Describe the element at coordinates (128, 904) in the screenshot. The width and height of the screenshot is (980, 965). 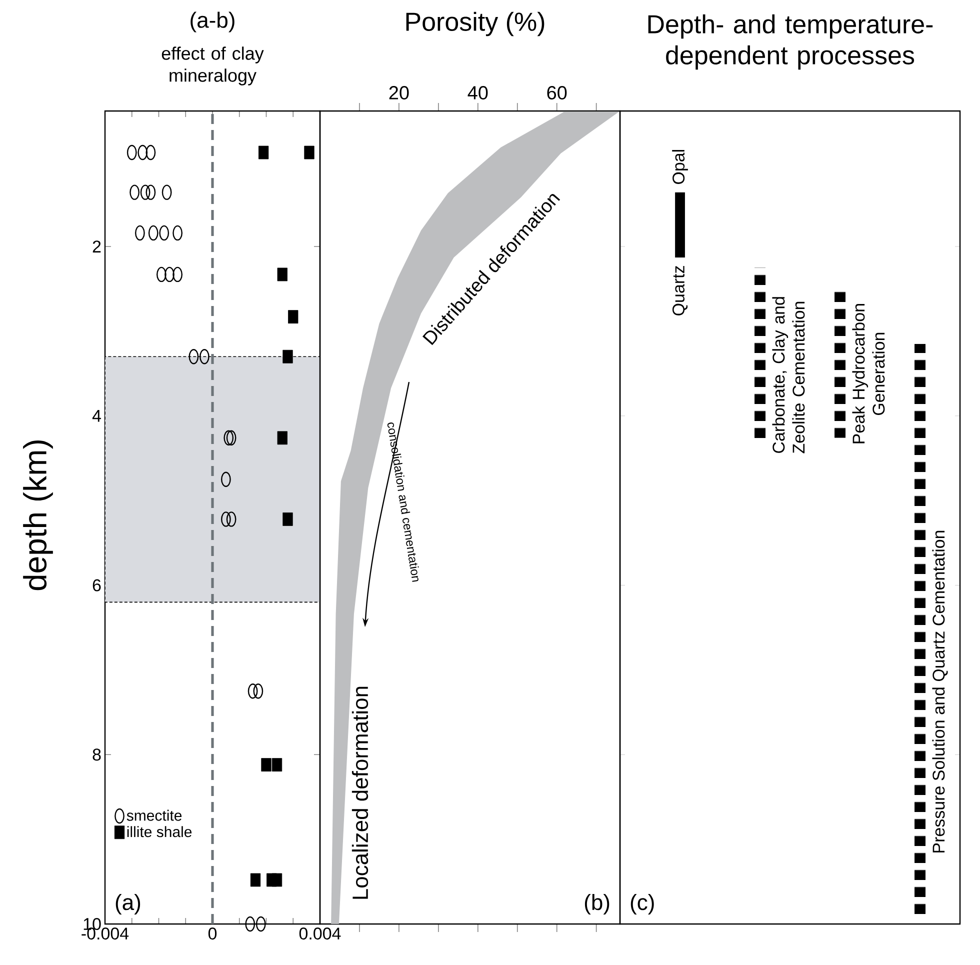
I see `annotation: (a)` at that location.